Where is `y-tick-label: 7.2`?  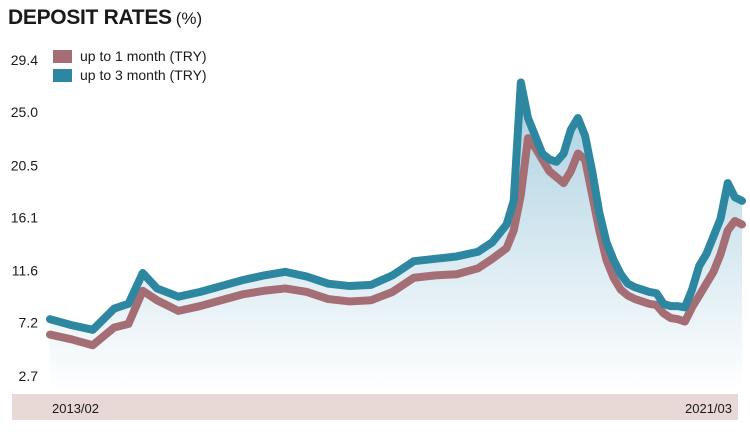
y-tick-label: 7.2 is located at coordinates (29, 323).